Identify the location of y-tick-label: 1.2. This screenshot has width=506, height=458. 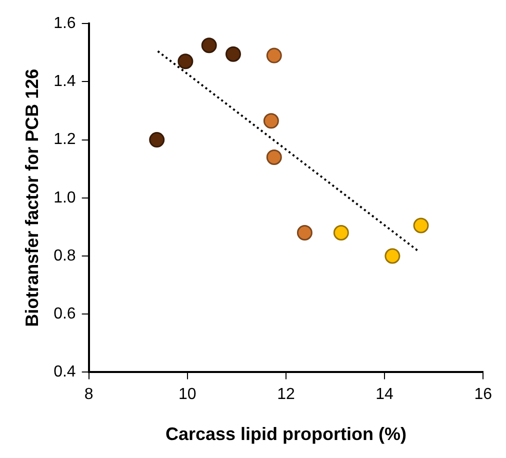
(65, 139).